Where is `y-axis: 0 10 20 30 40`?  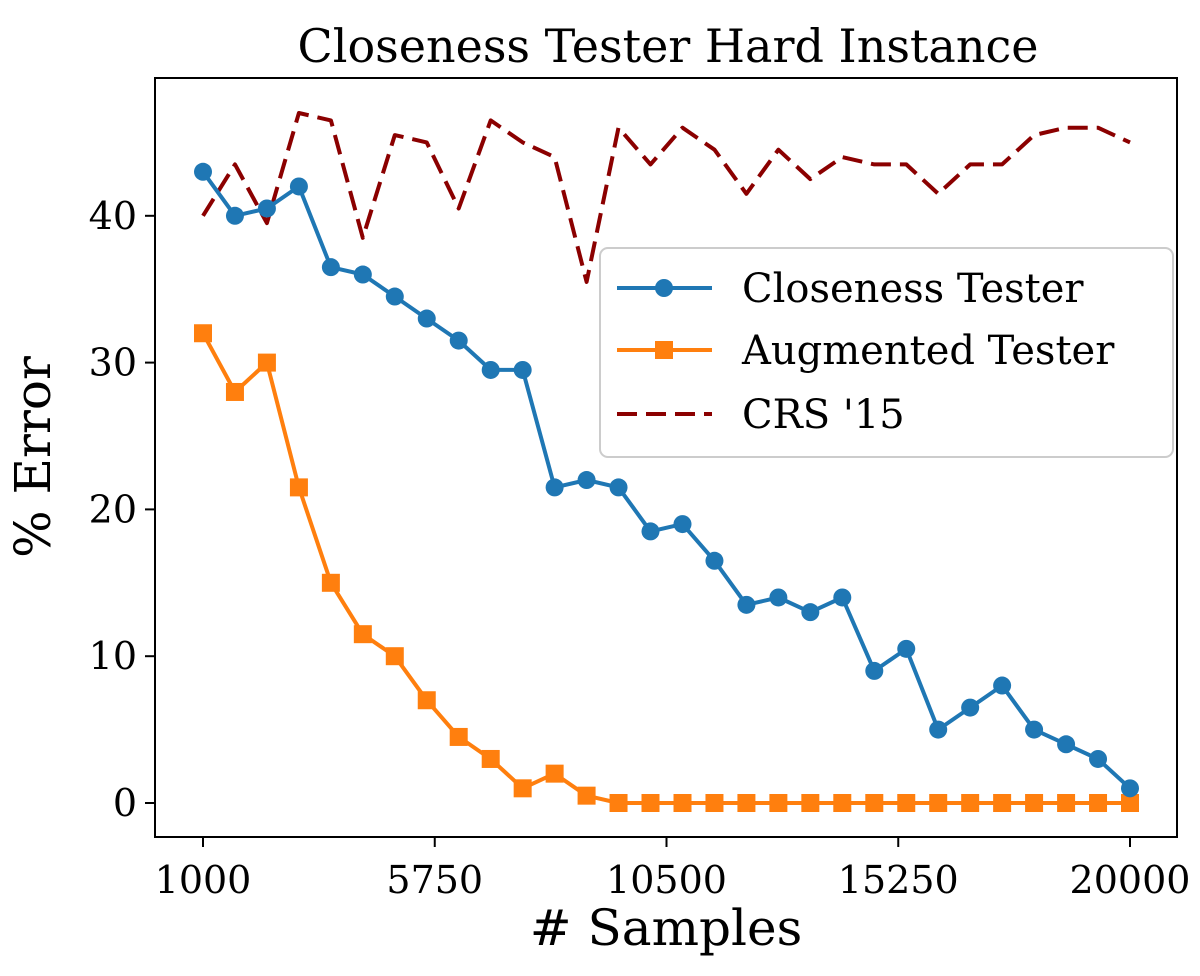
y-axis: 0 10 20 30 40 is located at coordinates (122, 509).